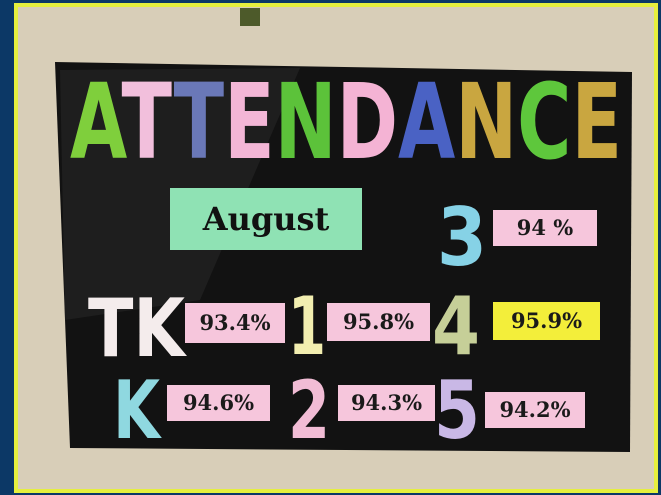 The height and width of the screenshot is (495, 661). What do you see at coordinates (544, 122) in the screenshot?
I see `title-letter: C` at bounding box center [544, 122].